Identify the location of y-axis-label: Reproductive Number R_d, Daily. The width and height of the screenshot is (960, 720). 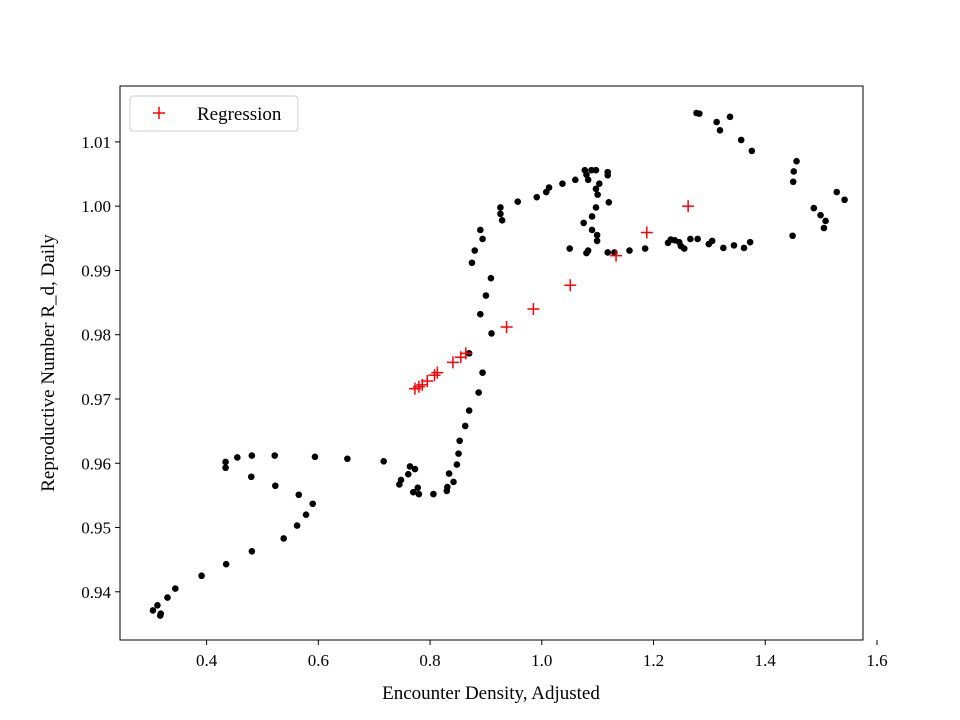
(48, 363).